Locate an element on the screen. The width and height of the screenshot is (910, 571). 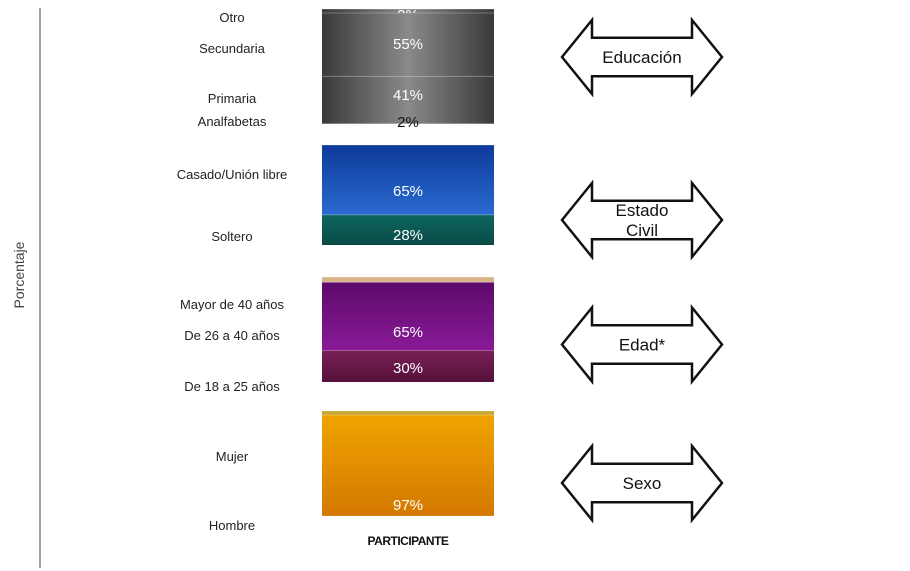
category-label: Mujer is located at coordinates (232, 456).